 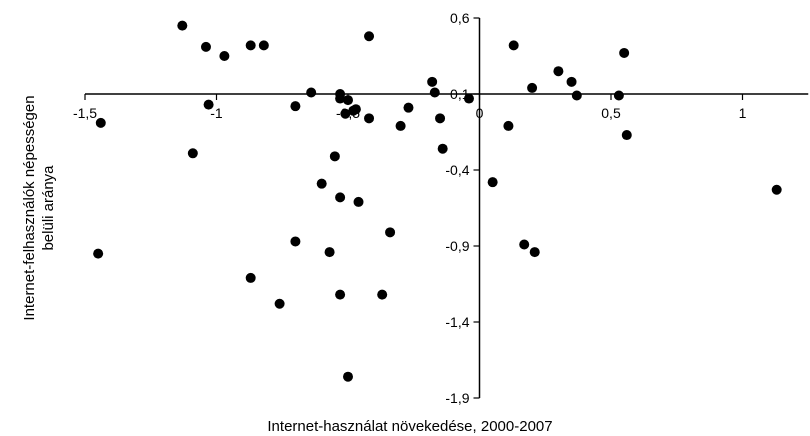 What do you see at coordinates (216, 113) in the screenshot?
I see `x-tick-label: -1` at bounding box center [216, 113].